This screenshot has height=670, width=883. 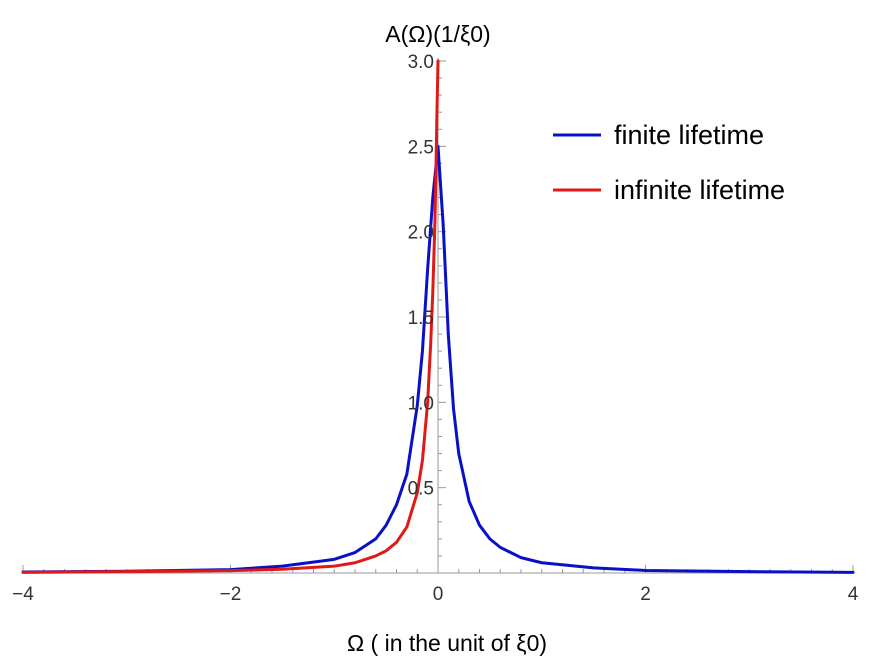 What do you see at coordinates (421, 233) in the screenshot?
I see `y-tick-label: 2.0` at bounding box center [421, 233].